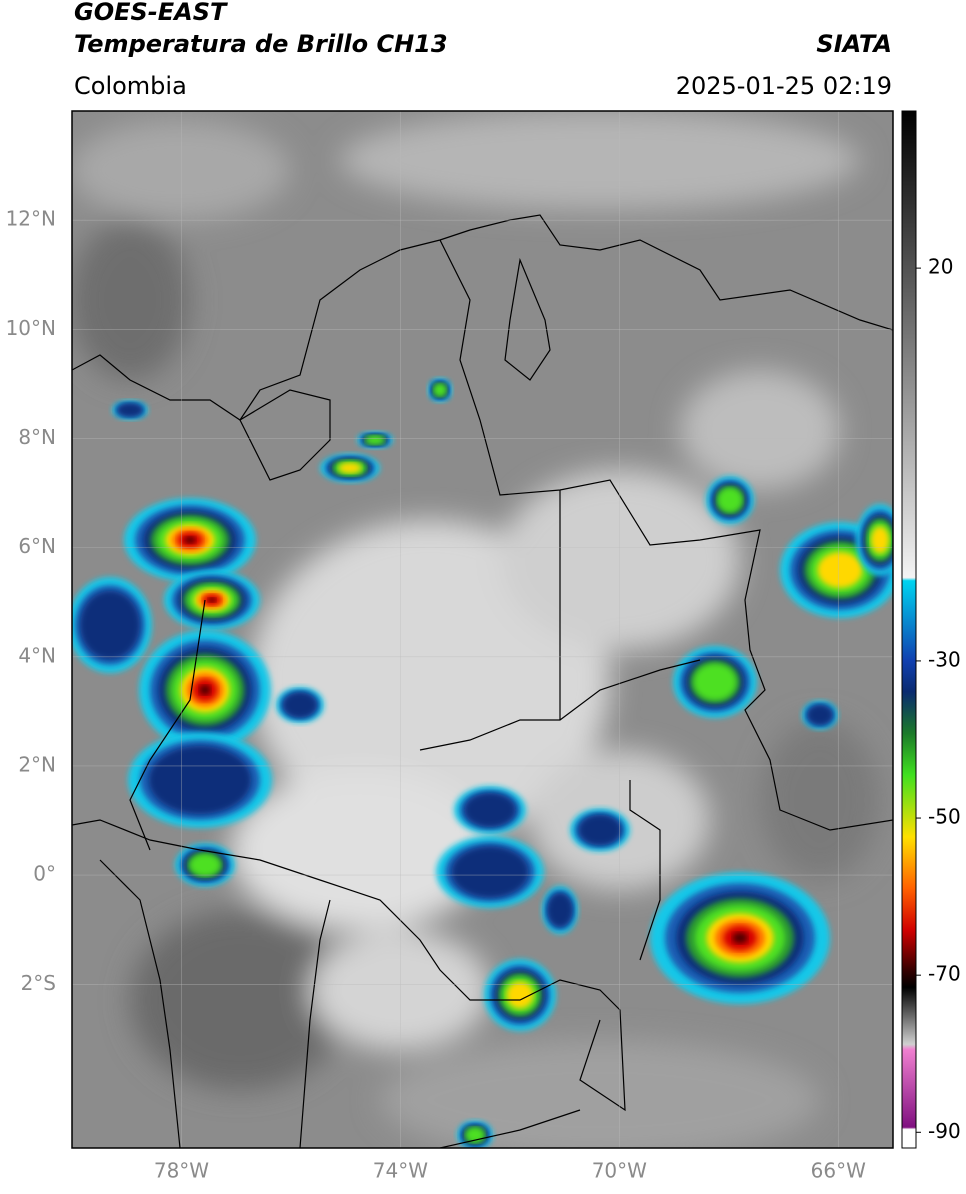  What do you see at coordinates (130, 86) in the screenshot?
I see `region: Colombia` at bounding box center [130, 86].